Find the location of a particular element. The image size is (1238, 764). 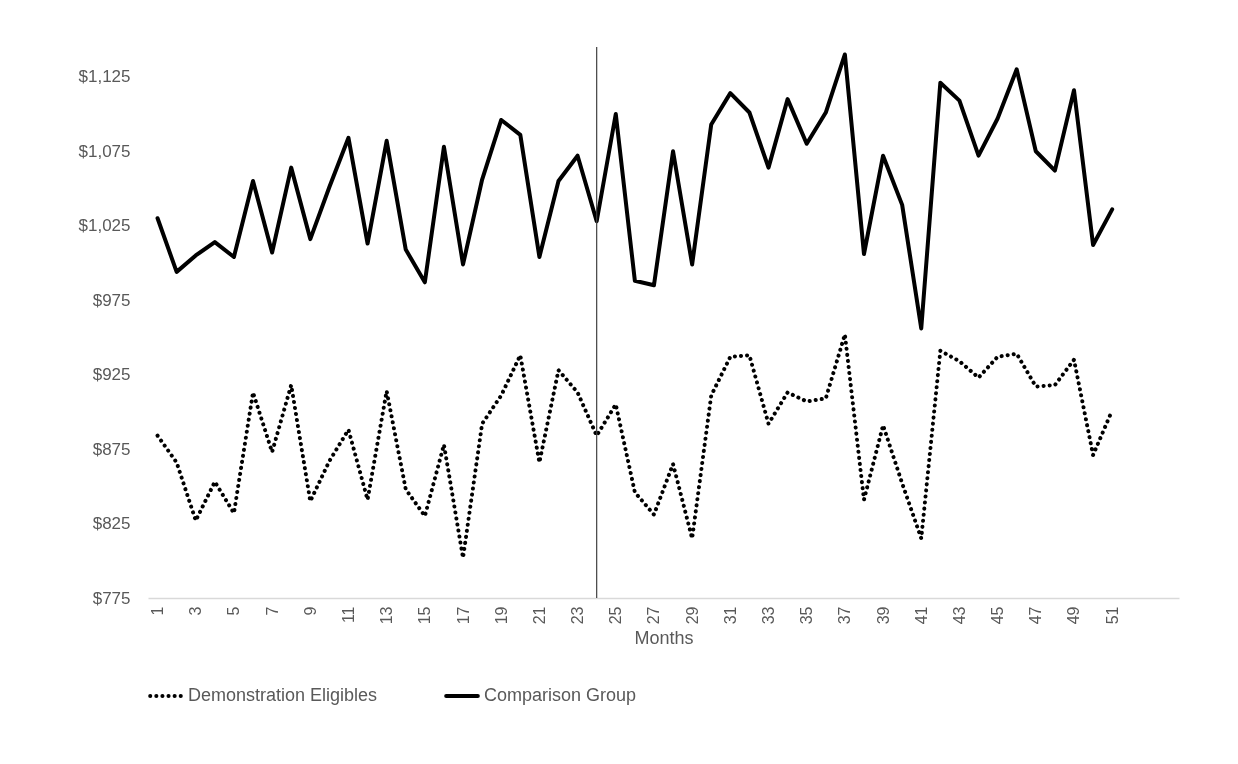

x-tick-label: 1 is located at coordinates (158, 611).